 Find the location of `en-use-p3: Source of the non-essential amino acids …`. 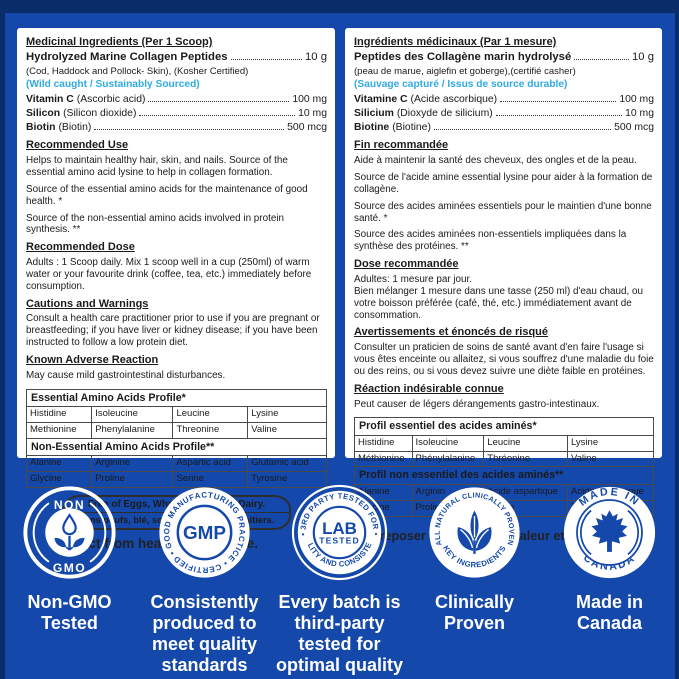

en-use-p3: Source of the non-essential amino acids … is located at coordinates (155, 224).